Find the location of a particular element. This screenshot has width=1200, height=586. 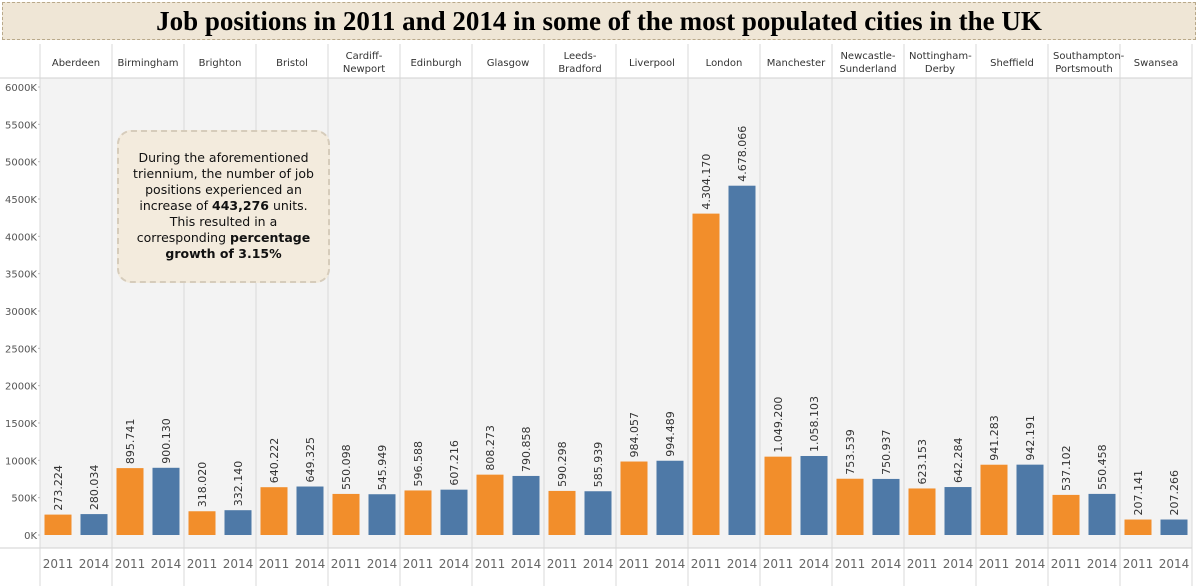

panel-header: Leeds-Bradford is located at coordinates (580, 63).